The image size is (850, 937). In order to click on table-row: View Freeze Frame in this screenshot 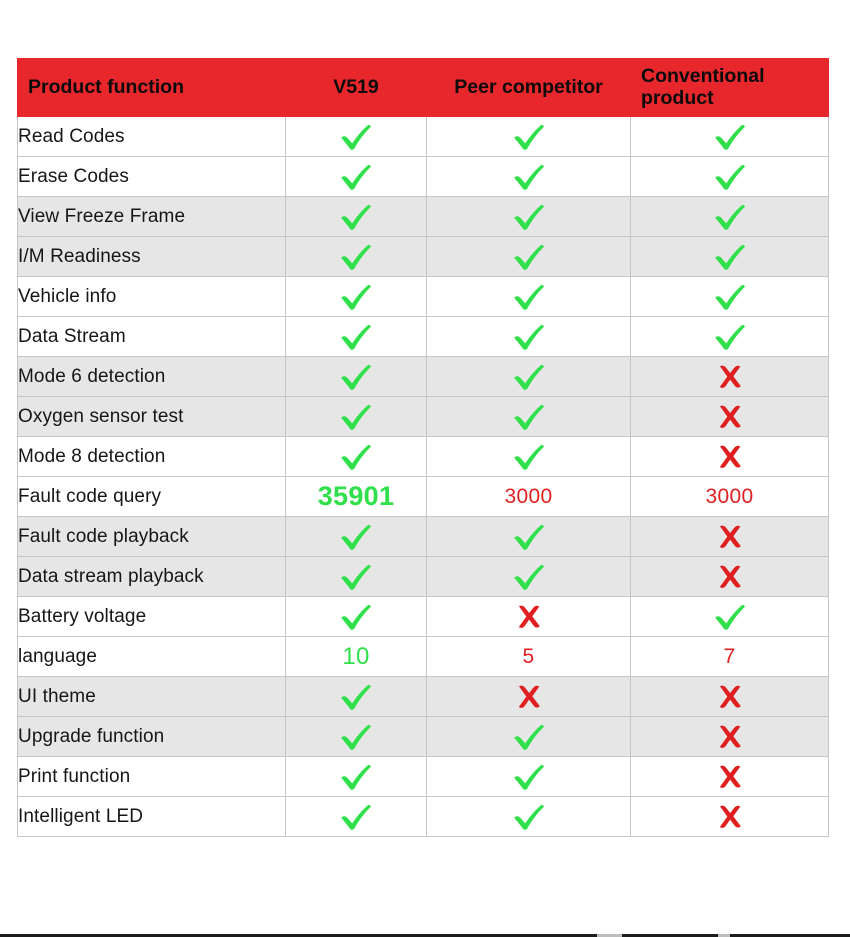, I will do `click(423, 216)`.